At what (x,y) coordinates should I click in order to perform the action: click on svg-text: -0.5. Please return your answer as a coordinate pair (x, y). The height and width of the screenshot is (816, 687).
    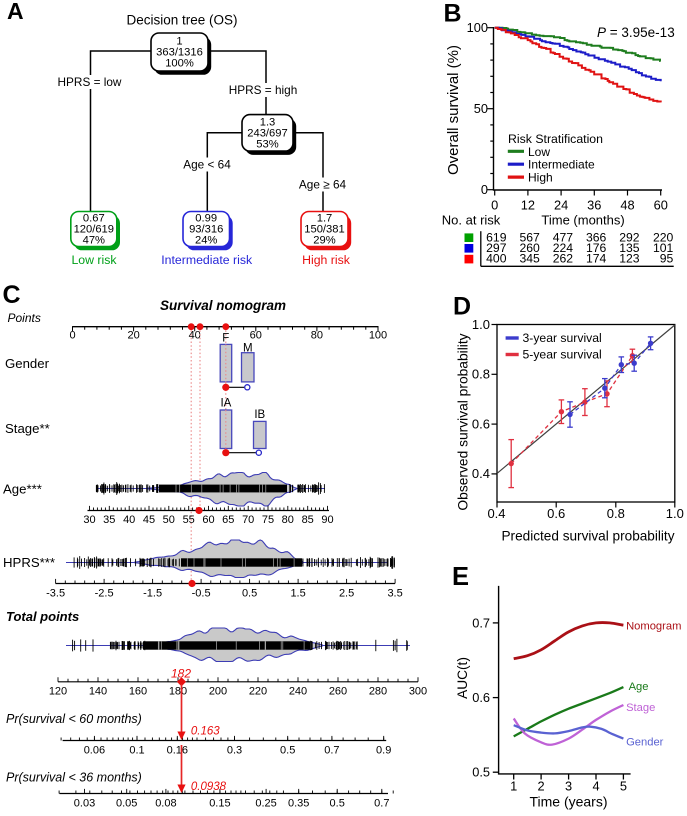
    Looking at the image, I should click on (201, 594).